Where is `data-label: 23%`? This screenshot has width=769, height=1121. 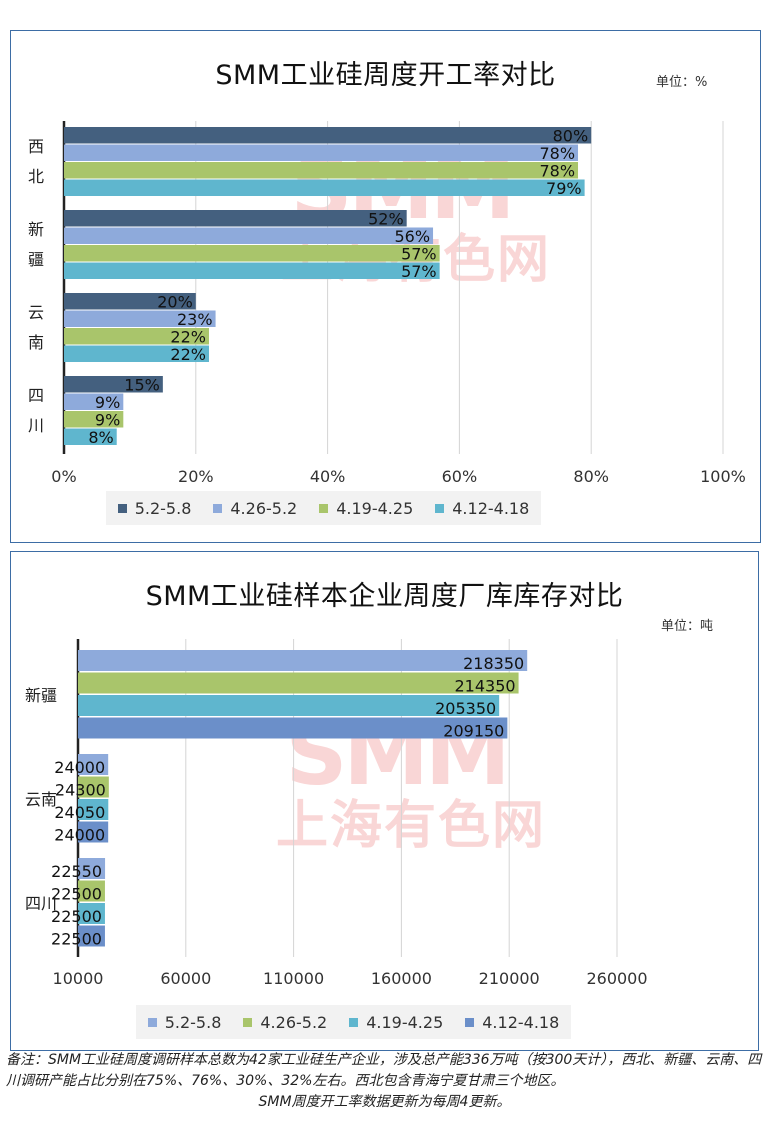 data-label: 23% is located at coordinates (195, 319).